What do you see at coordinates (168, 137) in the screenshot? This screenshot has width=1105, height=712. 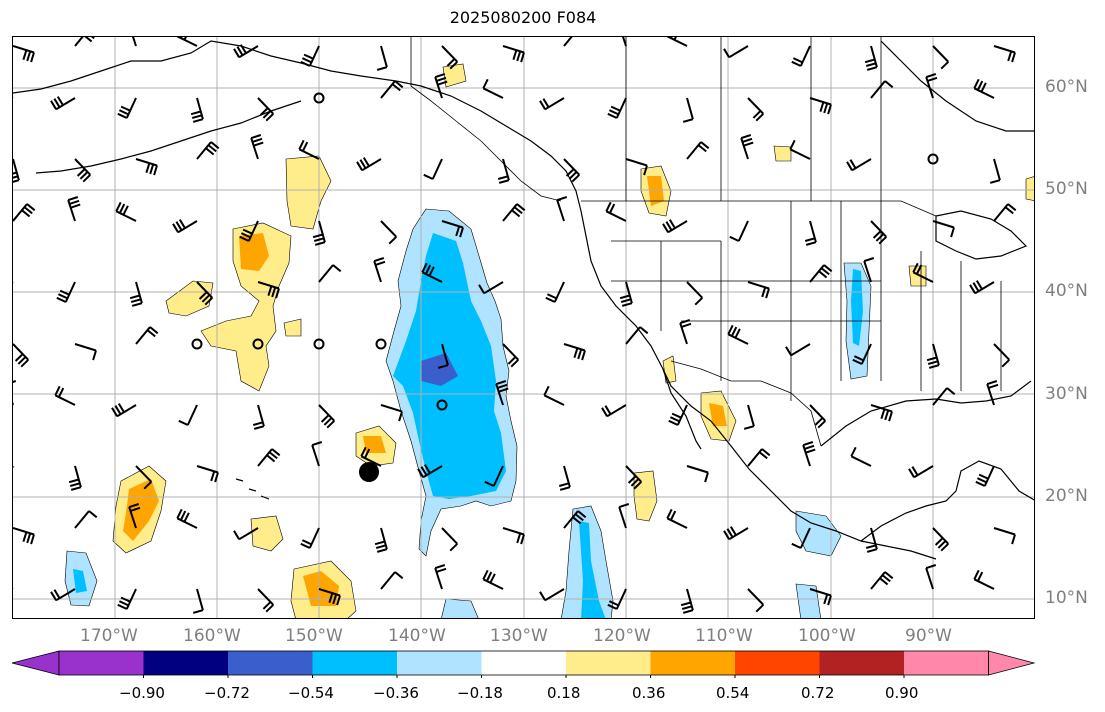 I see `aleutian-coast` at bounding box center [168, 137].